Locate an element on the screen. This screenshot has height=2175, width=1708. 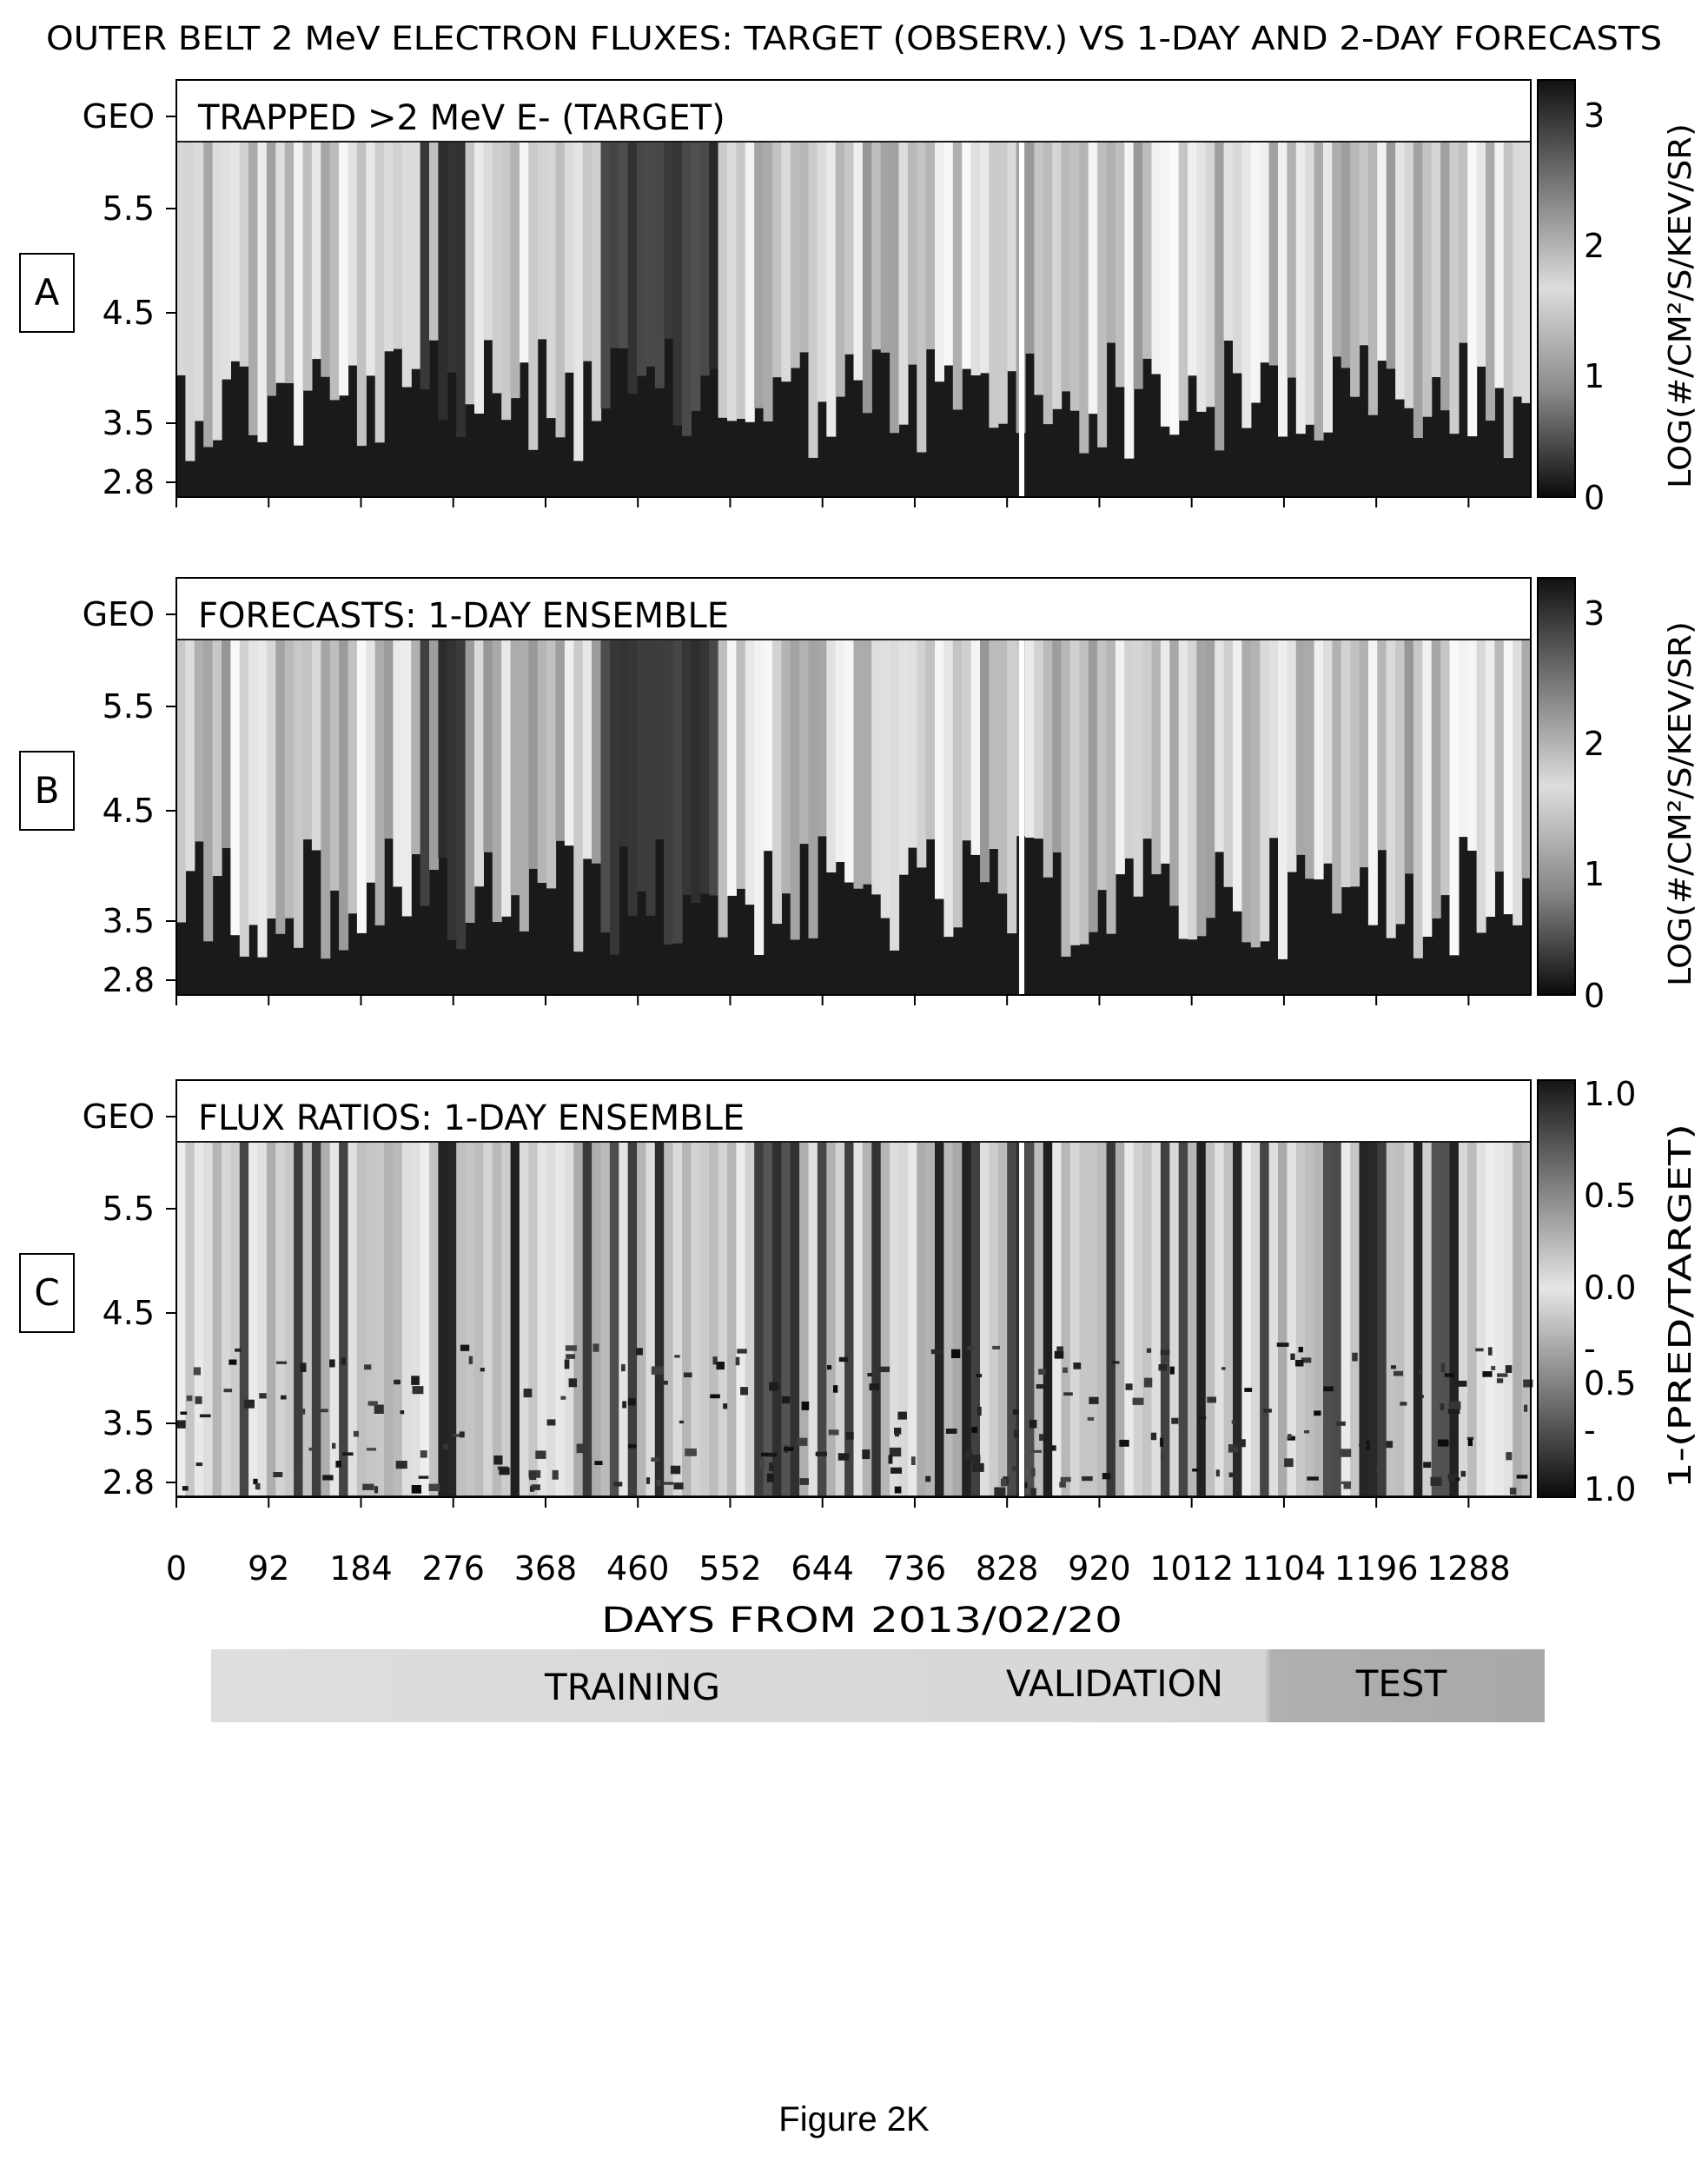
x-tick-label: 1012 is located at coordinates (1191, 1568).